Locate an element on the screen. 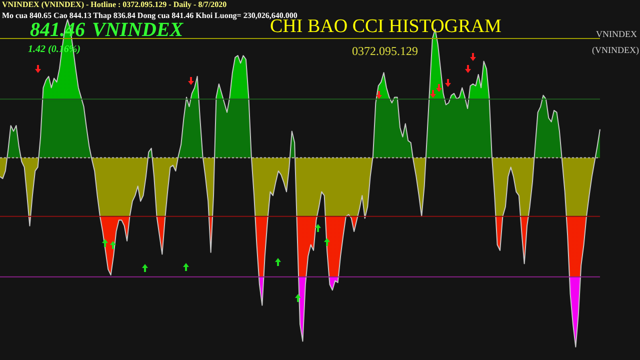 The width and height of the screenshot is (640, 360). annotation: Mo cua 840.65 Cao 844.13 Thap 836.84 Dong cua 841.46 Khoi Luong= 230,026,640.000 is located at coordinates (150, 15).